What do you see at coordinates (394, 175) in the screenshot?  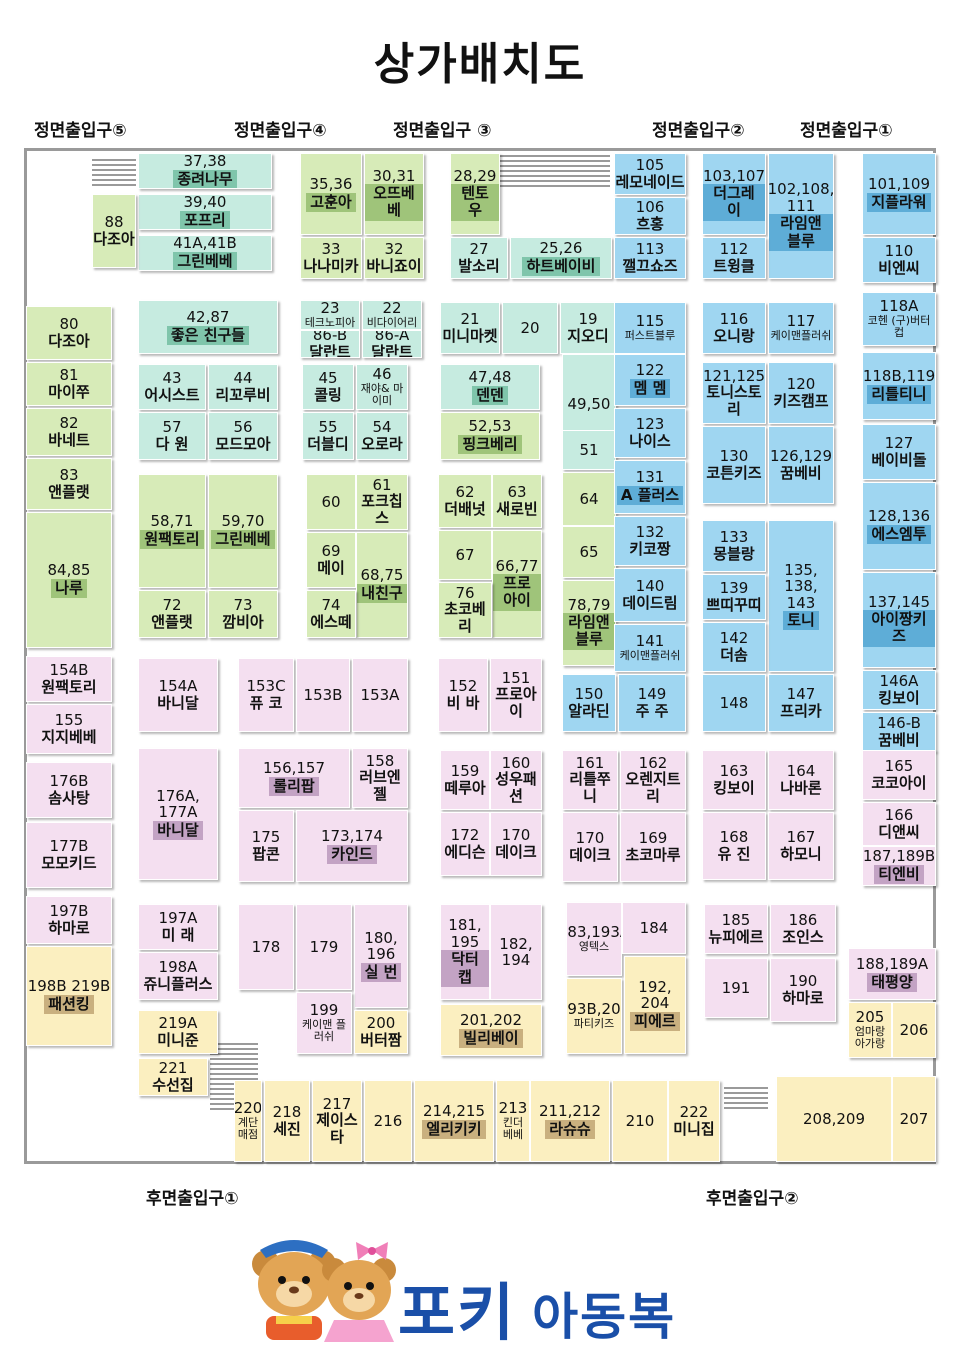 I see `shop-number: 30,31` at bounding box center [394, 175].